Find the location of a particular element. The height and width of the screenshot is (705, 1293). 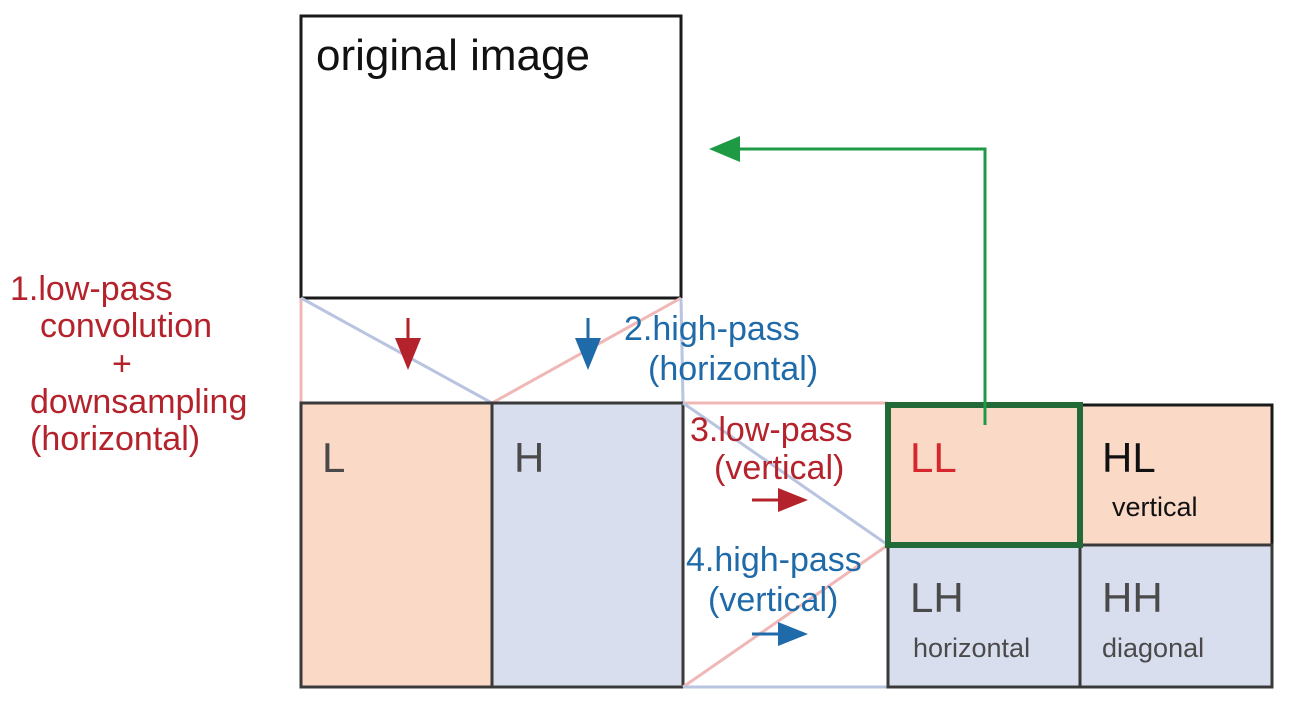

step1-line5: (horizontal) is located at coordinates (115, 439).